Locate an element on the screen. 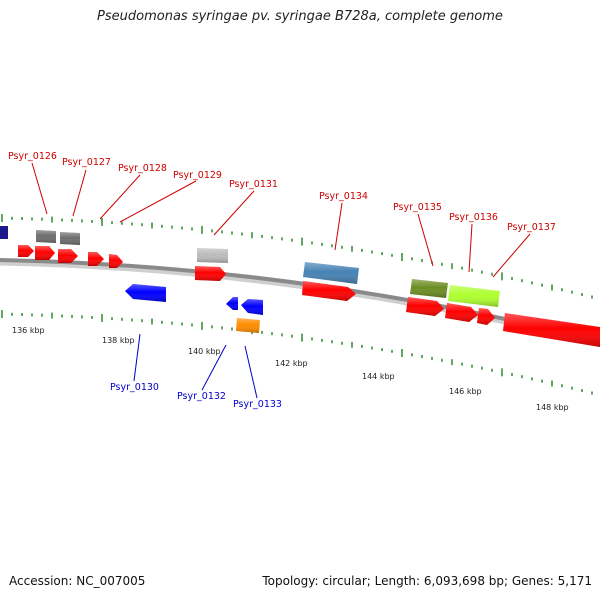 This screenshot has width=600, height=600. scale-label: 138 kbp is located at coordinates (118, 340).